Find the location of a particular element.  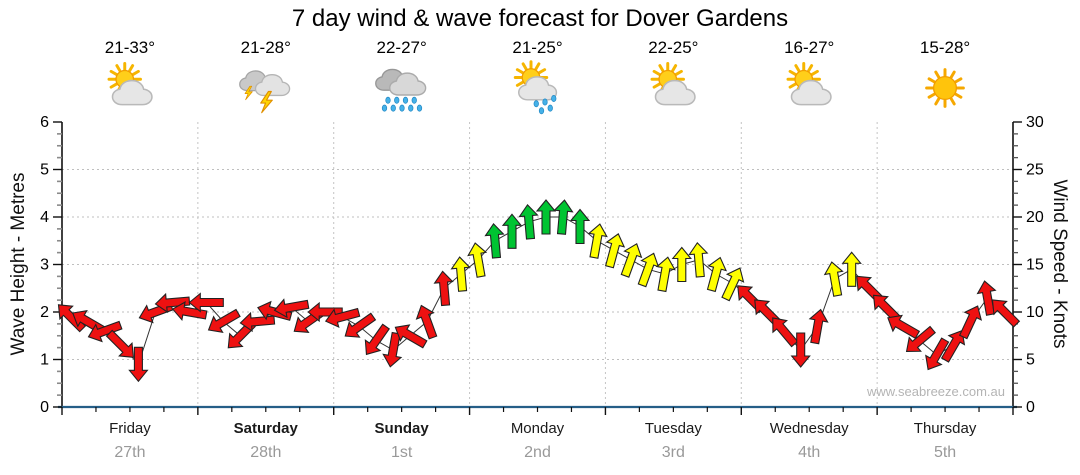

date-label: 4th is located at coordinates (809, 452).